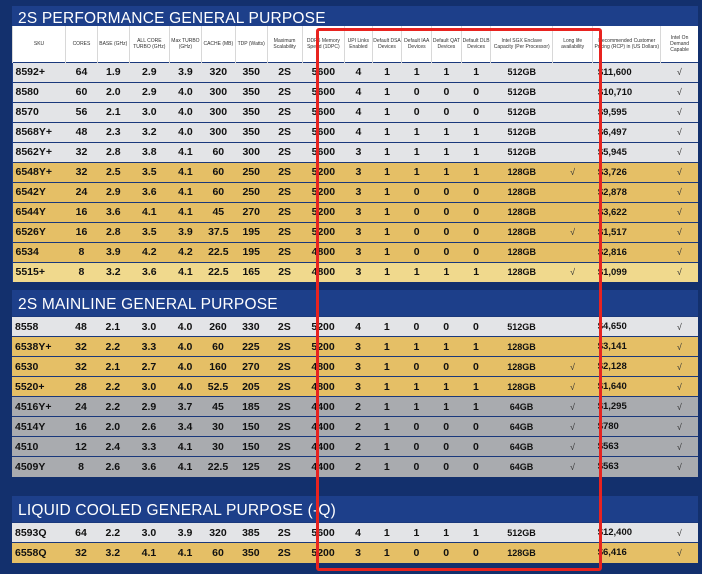  What do you see at coordinates (521, 171) in the screenshot?
I see `cell-sgx: 128GB` at bounding box center [521, 171].